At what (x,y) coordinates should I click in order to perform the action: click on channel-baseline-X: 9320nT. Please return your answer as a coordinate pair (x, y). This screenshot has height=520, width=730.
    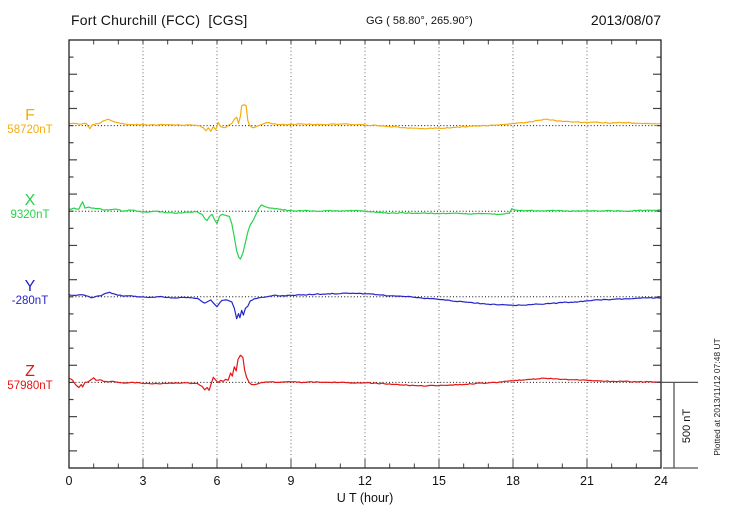
    Looking at the image, I should click on (30, 215).